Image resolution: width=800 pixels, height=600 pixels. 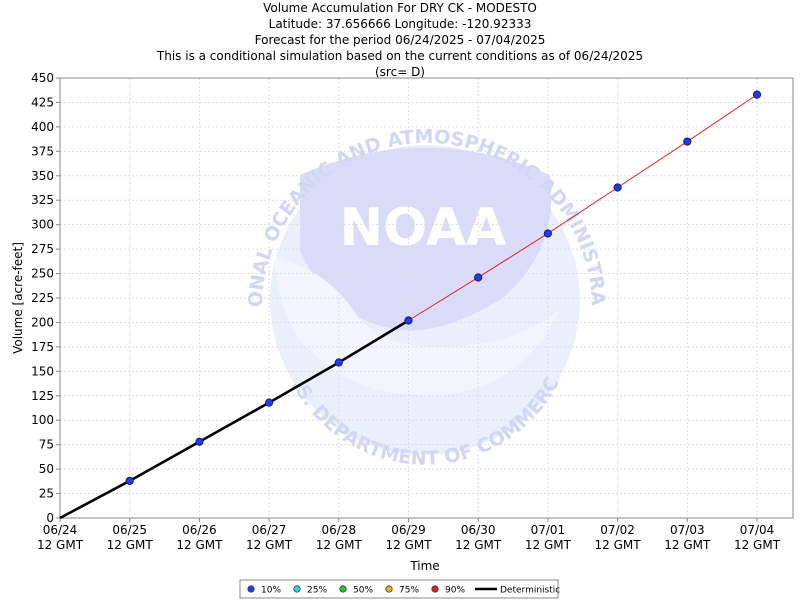 What do you see at coordinates (42, 78) in the screenshot?
I see `y-tick-label: 450` at bounding box center [42, 78].